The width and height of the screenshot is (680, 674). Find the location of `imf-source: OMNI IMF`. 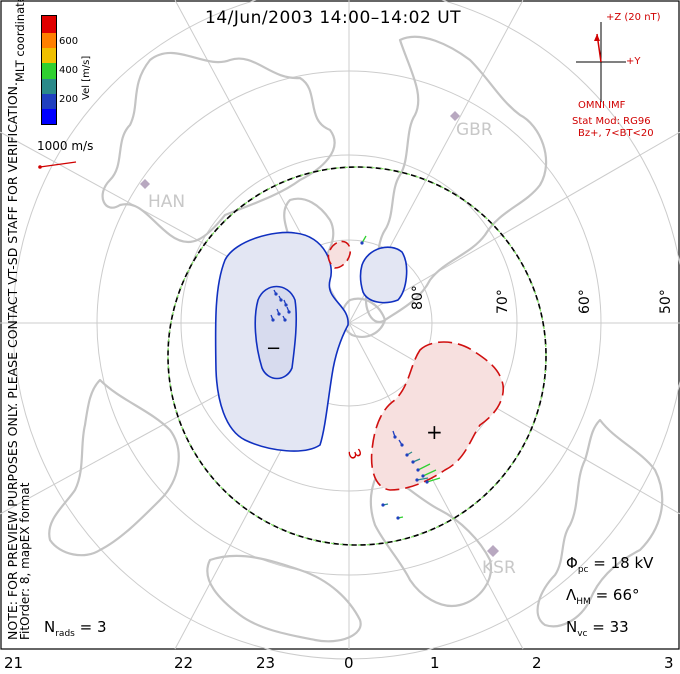

imf-source: OMNI IMF is located at coordinates (602, 105).